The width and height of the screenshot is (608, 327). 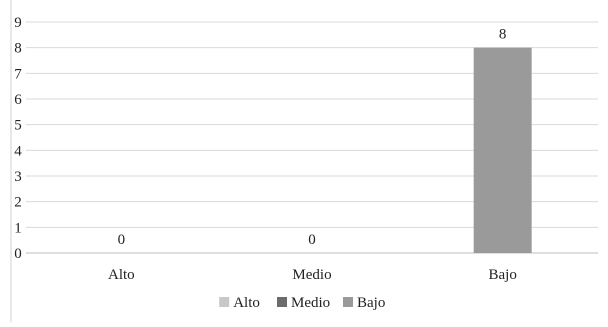 I want to click on legend: Alto Medio Bajo, so click(x=302, y=303).